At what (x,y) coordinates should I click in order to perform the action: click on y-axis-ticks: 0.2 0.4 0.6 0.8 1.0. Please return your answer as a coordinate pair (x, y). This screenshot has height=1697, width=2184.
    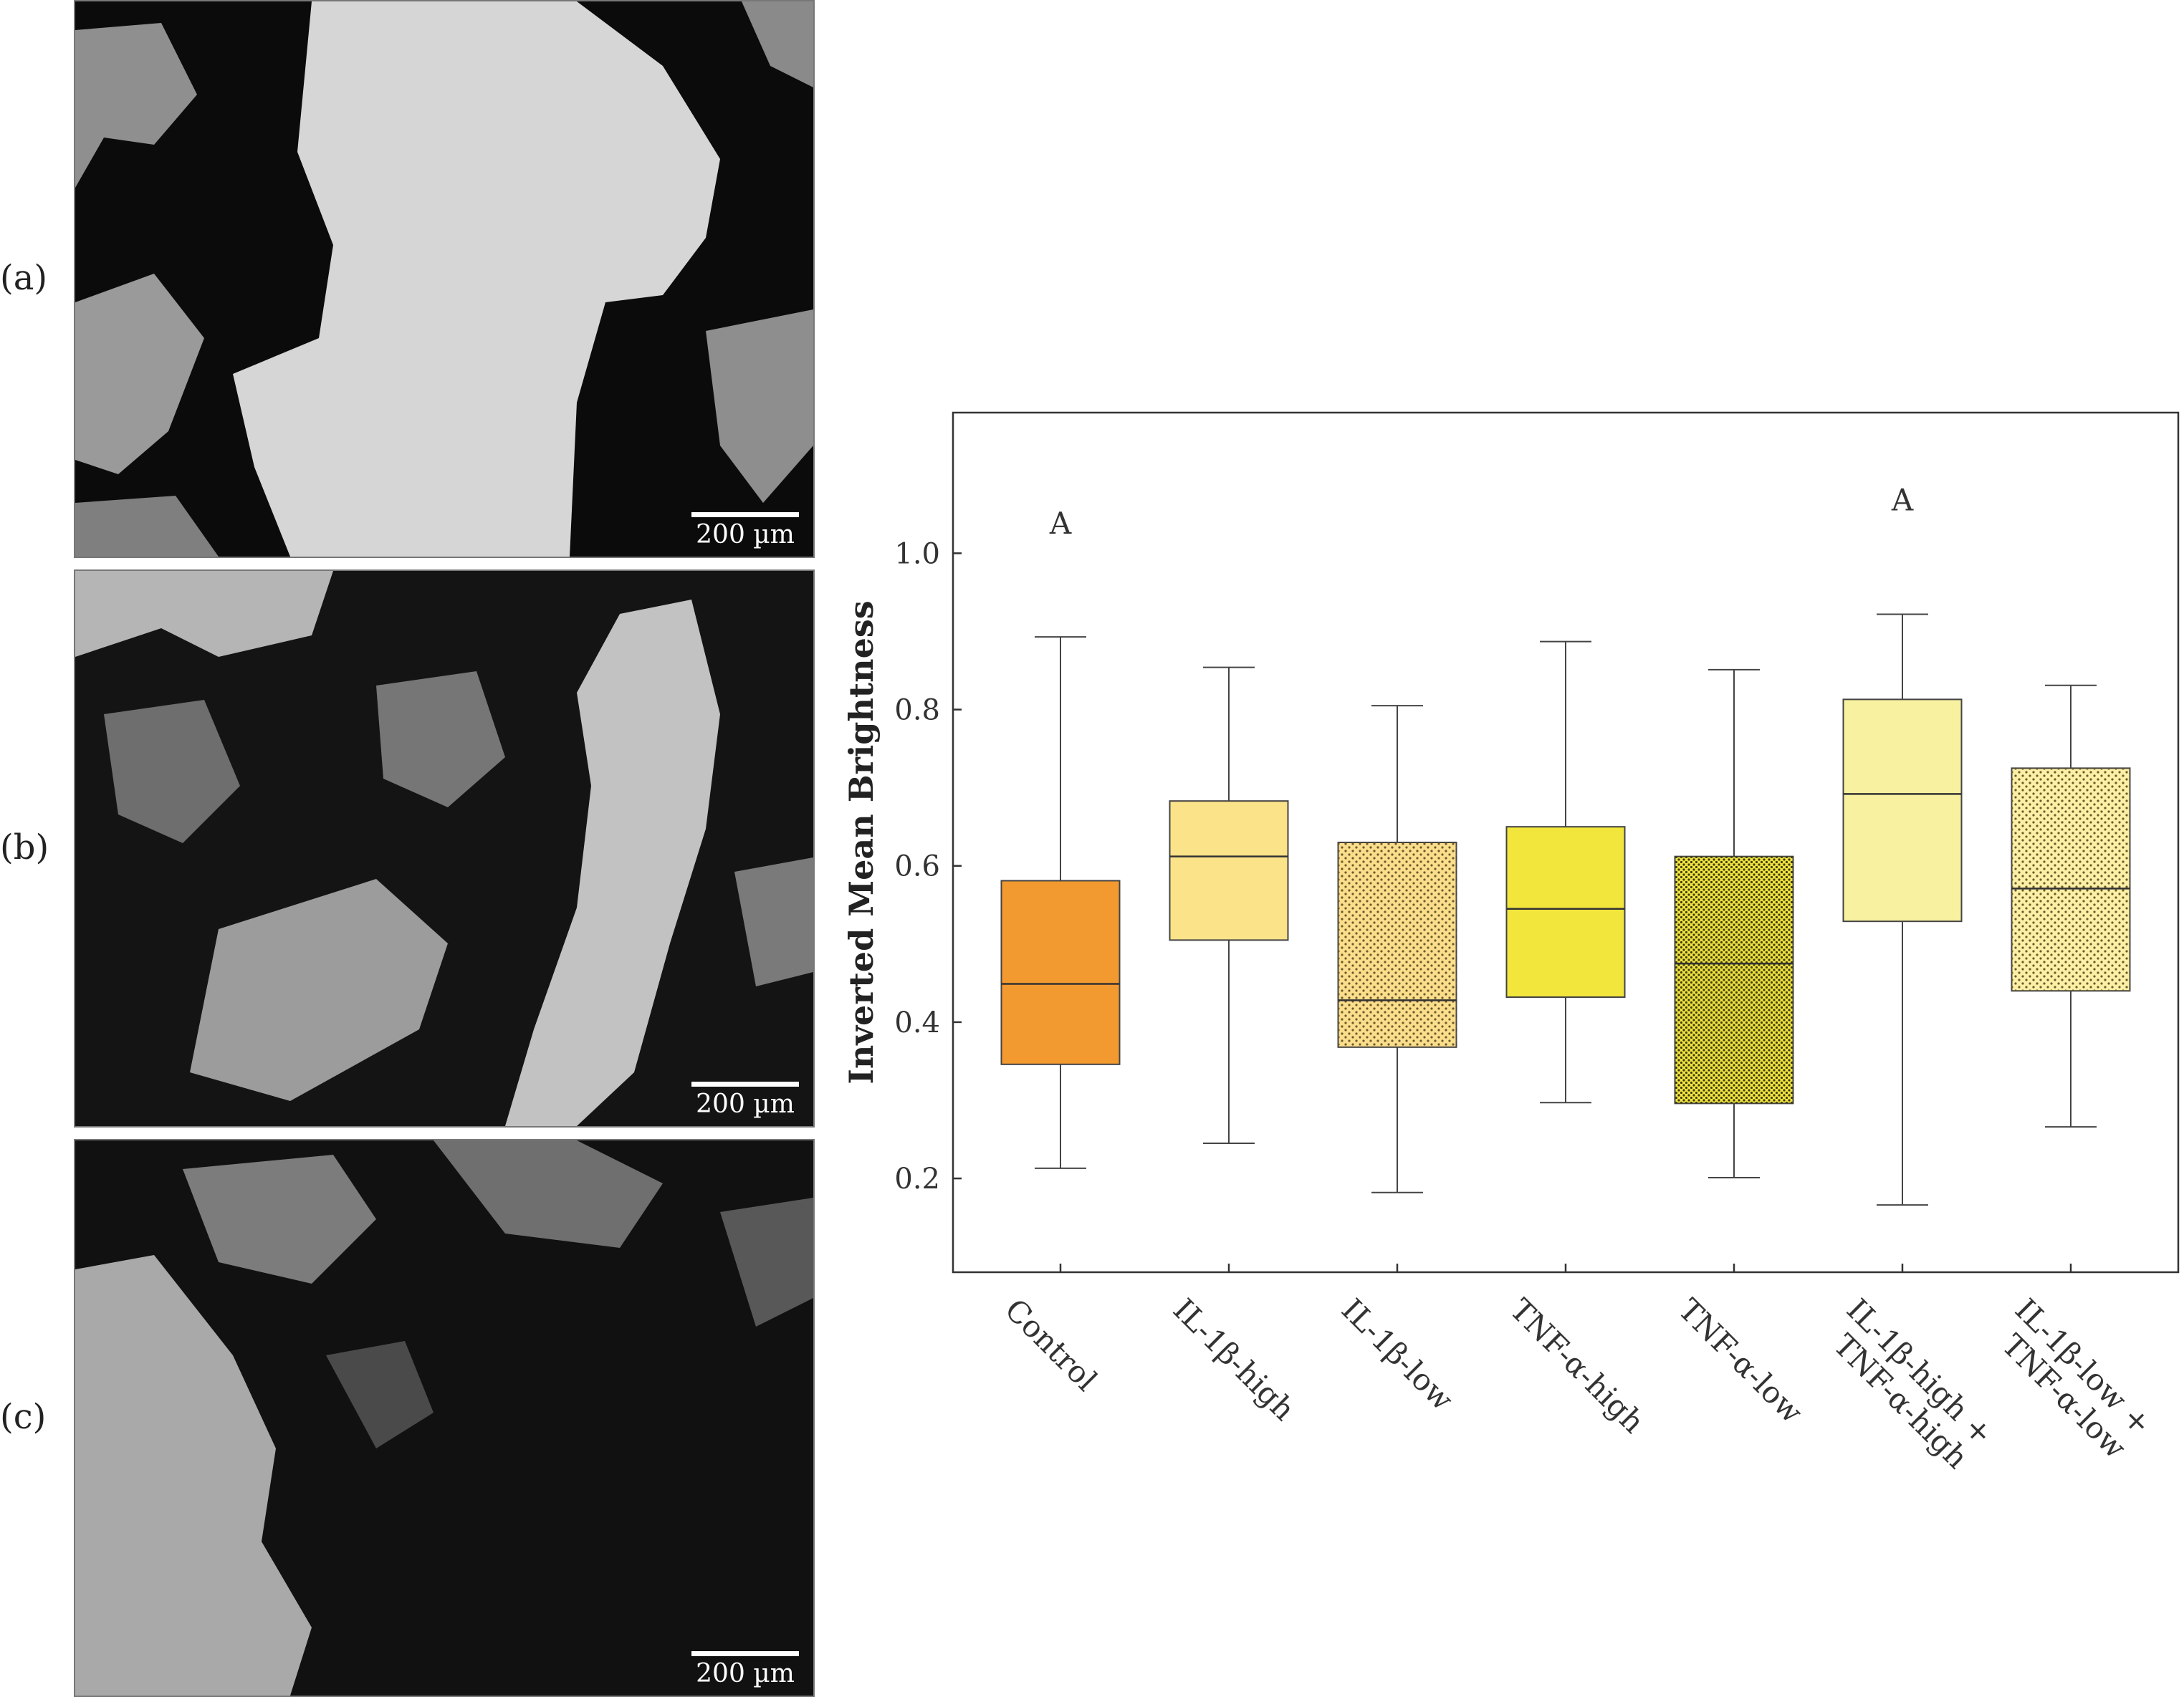
    Looking at the image, I should click on (928, 866).